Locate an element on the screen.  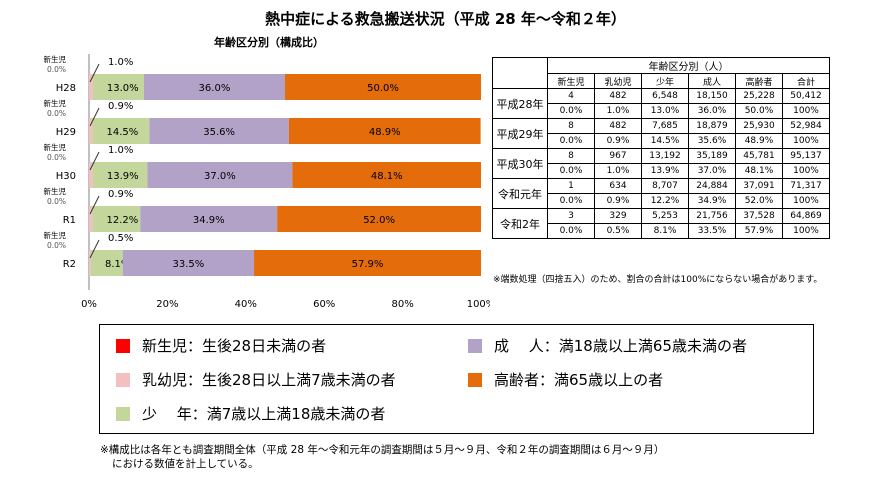
data-label: 12.2% is located at coordinates (123, 220).